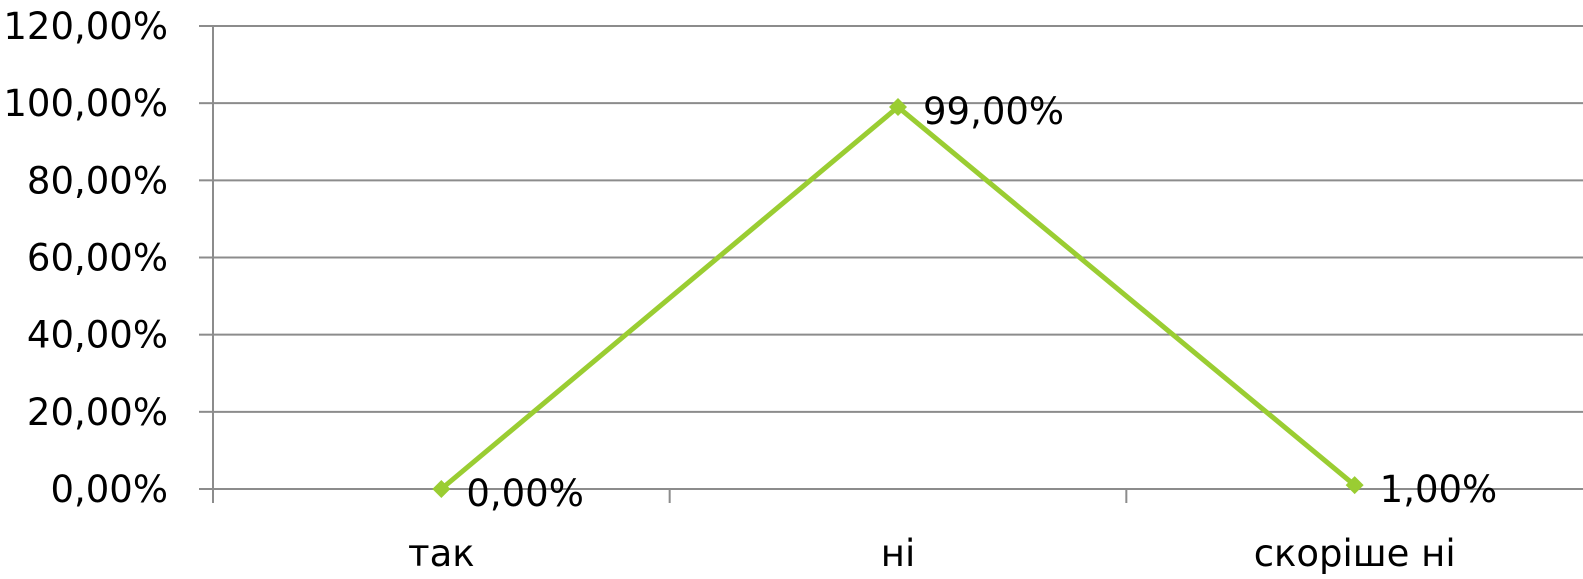 This screenshot has width=1583, height=579. I want to click on data-label: 1,00%, so click(1439, 489).